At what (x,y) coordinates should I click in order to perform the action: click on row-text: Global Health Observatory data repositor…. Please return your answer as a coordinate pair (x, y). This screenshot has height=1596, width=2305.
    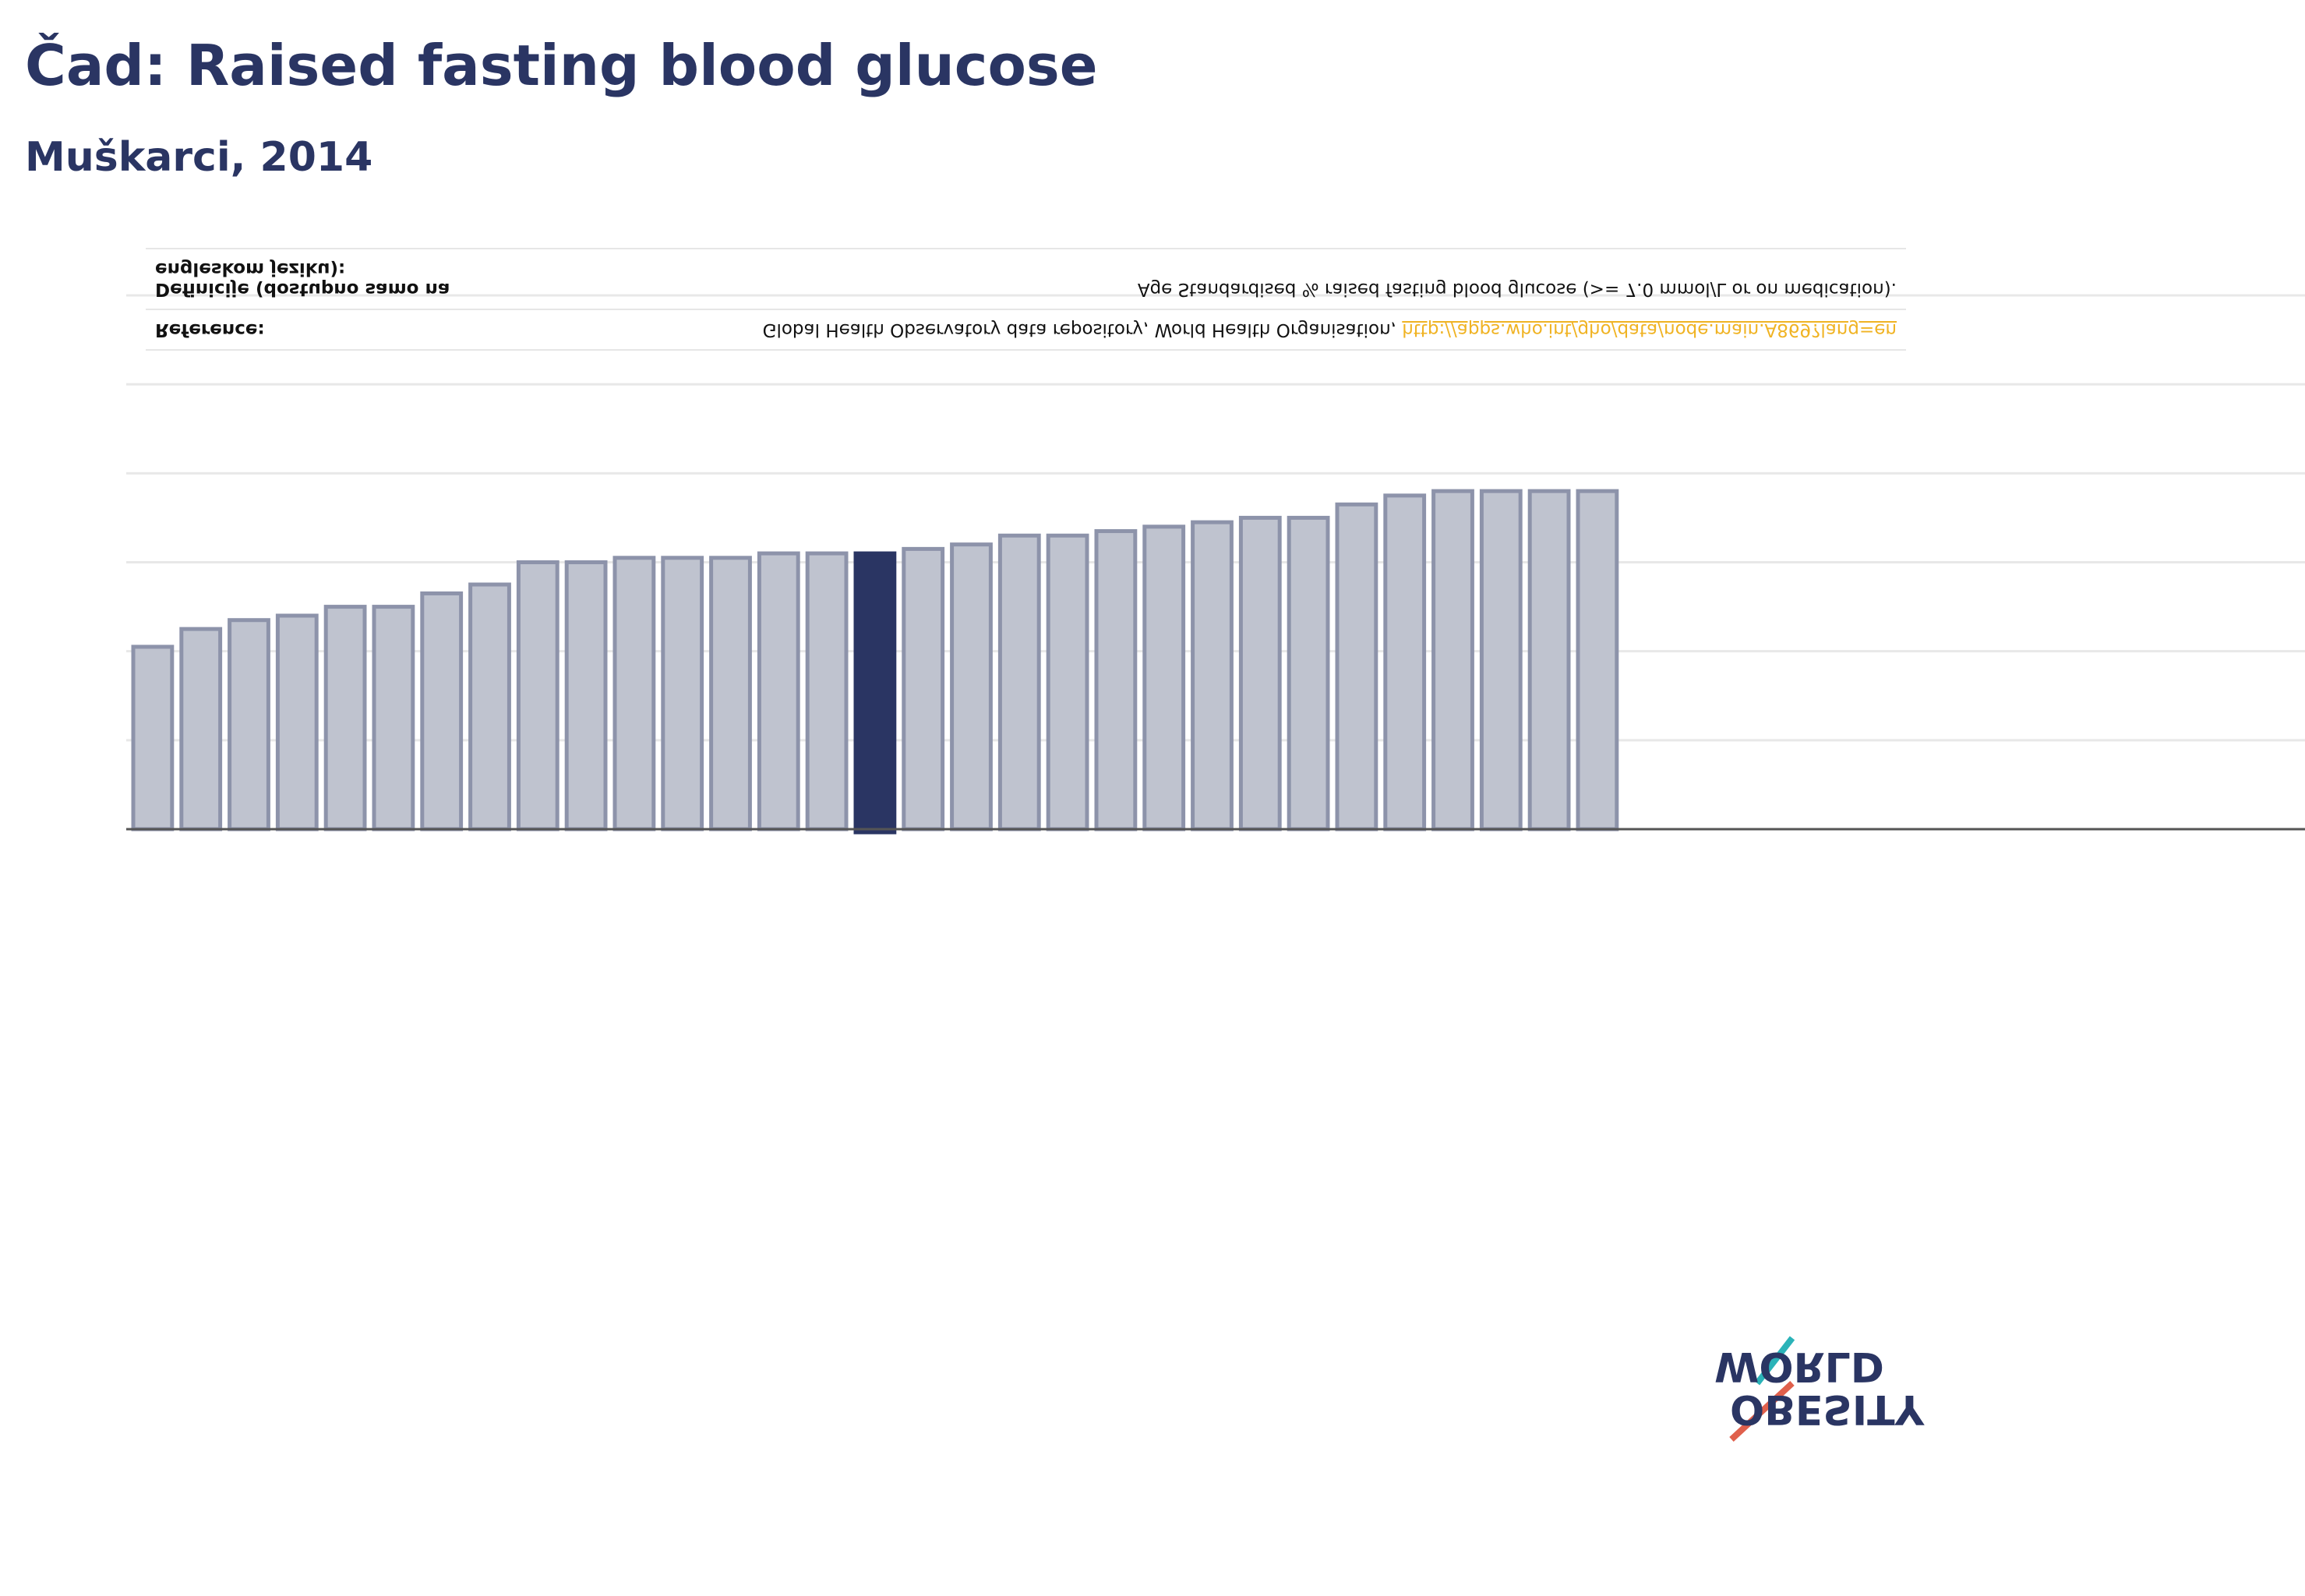
    Looking at the image, I should click on (1082, 330).